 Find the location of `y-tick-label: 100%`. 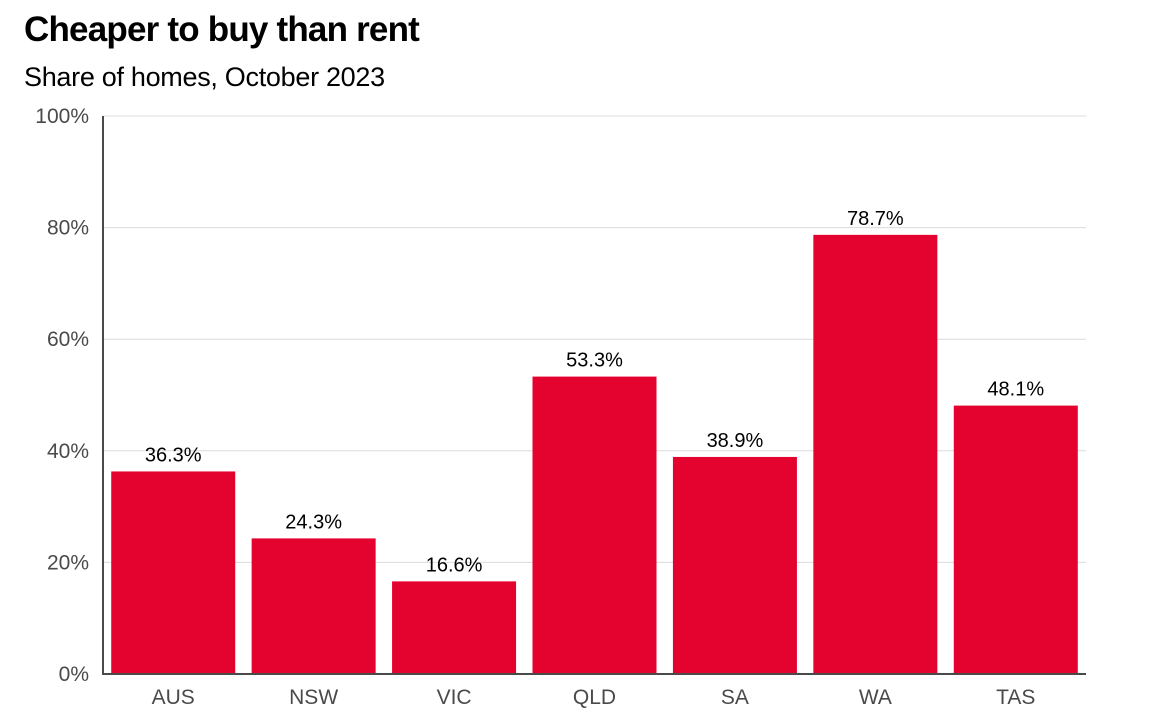

y-tick-label: 100% is located at coordinates (62, 116).